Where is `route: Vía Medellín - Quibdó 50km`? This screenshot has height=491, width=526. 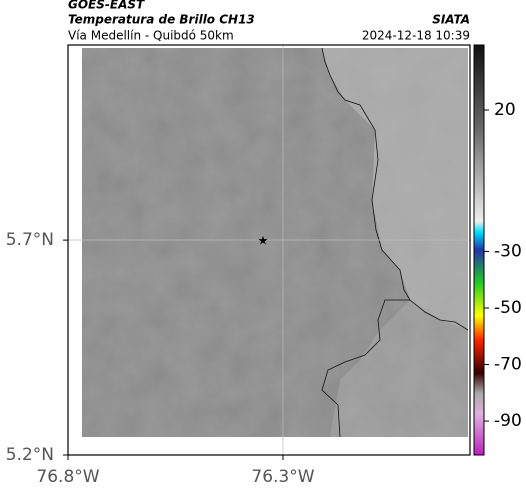
route: Vía Medellín - Quibdó 50km is located at coordinates (151, 36).